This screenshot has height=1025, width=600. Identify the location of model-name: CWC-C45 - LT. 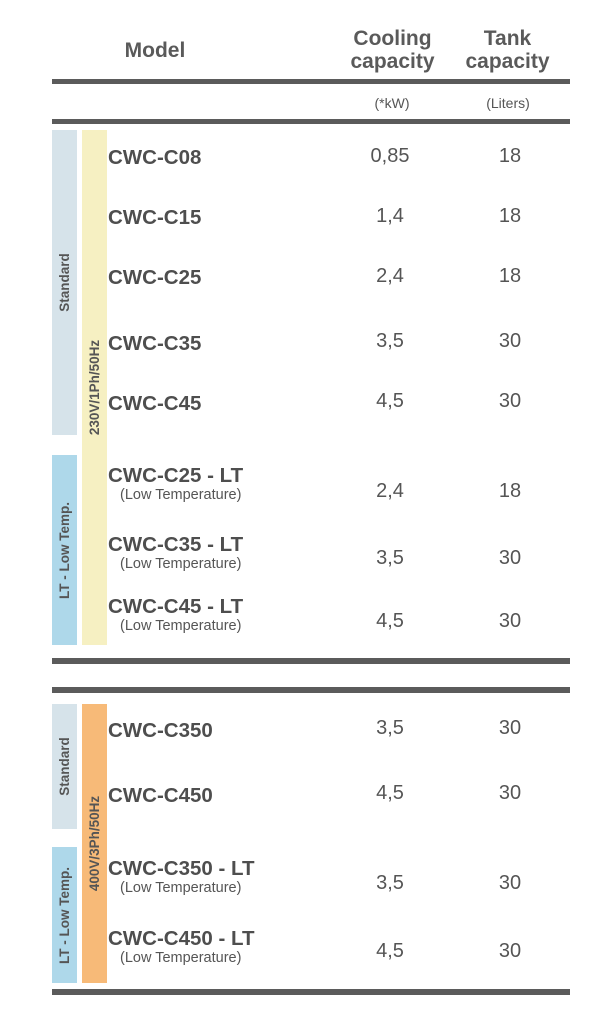
(176, 606).